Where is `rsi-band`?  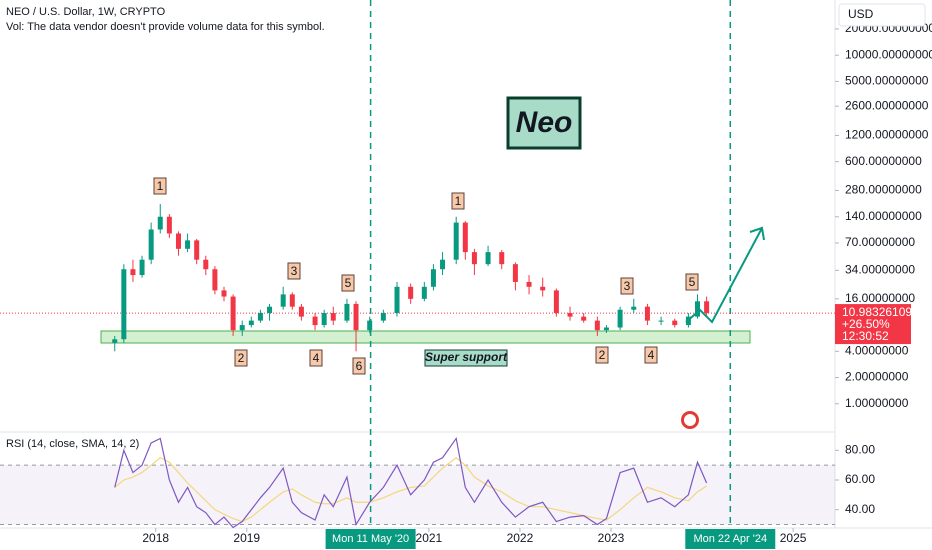 rsi-band is located at coordinates (417, 495).